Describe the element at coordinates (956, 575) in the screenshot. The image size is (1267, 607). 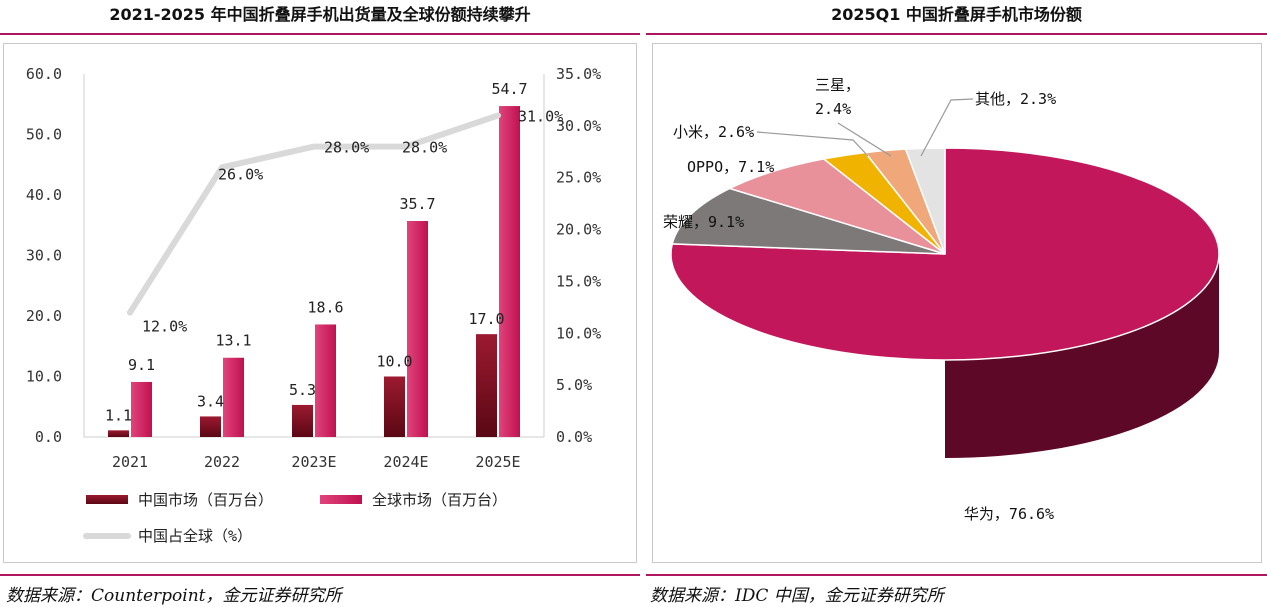
I see `right-bottom-rule` at that location.